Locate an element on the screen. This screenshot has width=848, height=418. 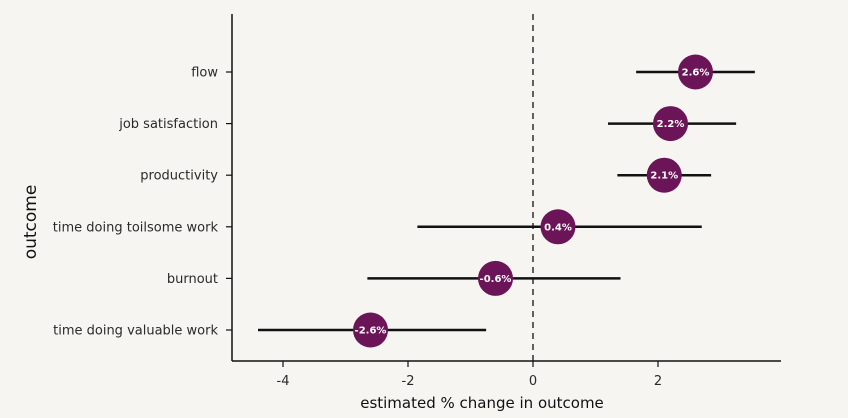
estimate-label: 2.1% is located at coordinates (664, 176).